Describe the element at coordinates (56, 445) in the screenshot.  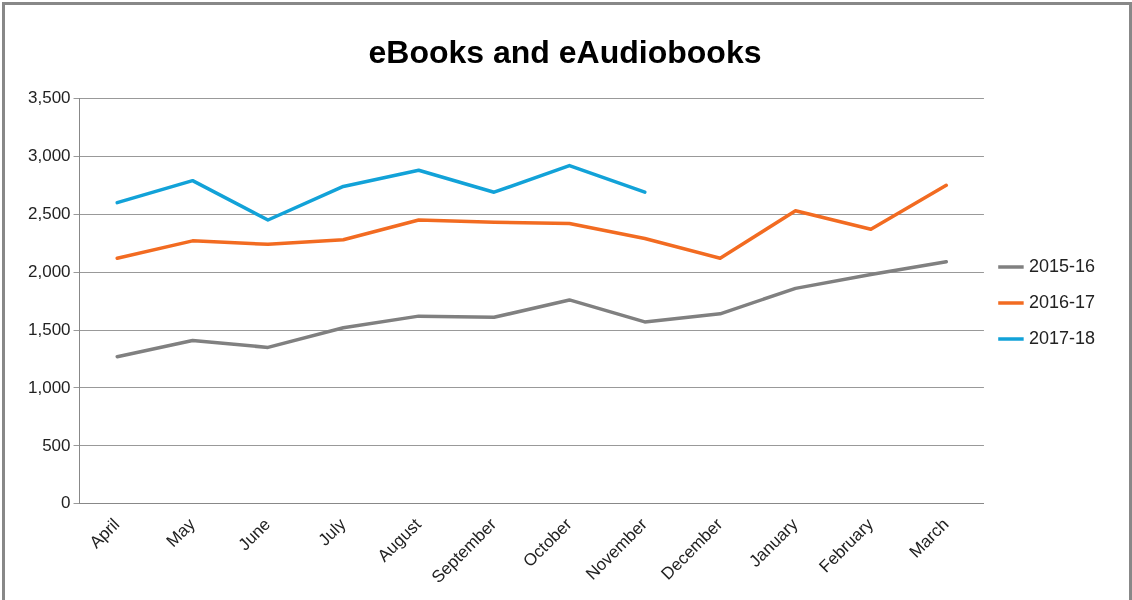
I see `y-tick-label: 500` at that location.